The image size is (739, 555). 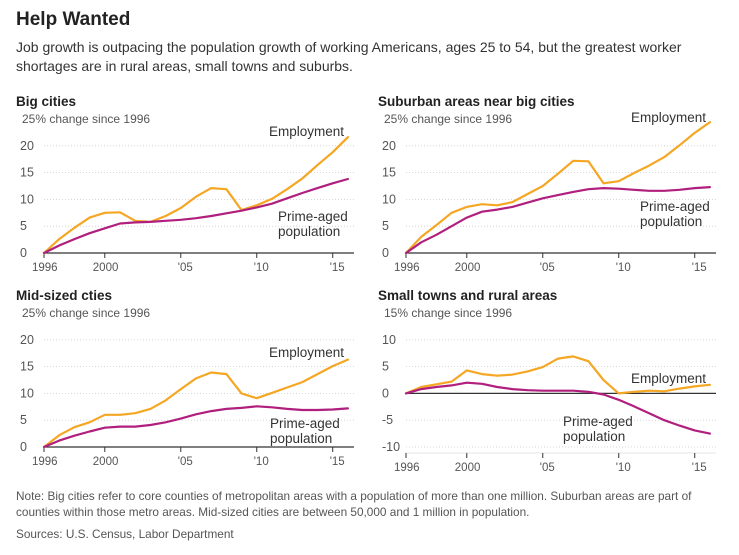 I want to click on panel-title: Big cities, so click(x=46, y=101).